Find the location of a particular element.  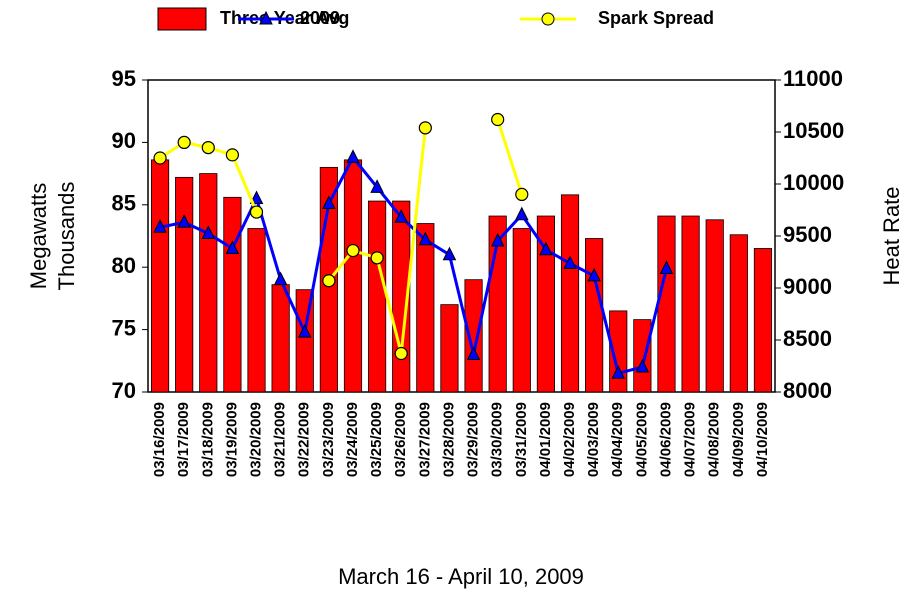

y-axis-label: Megawatts is located at coordinates (38, 236).